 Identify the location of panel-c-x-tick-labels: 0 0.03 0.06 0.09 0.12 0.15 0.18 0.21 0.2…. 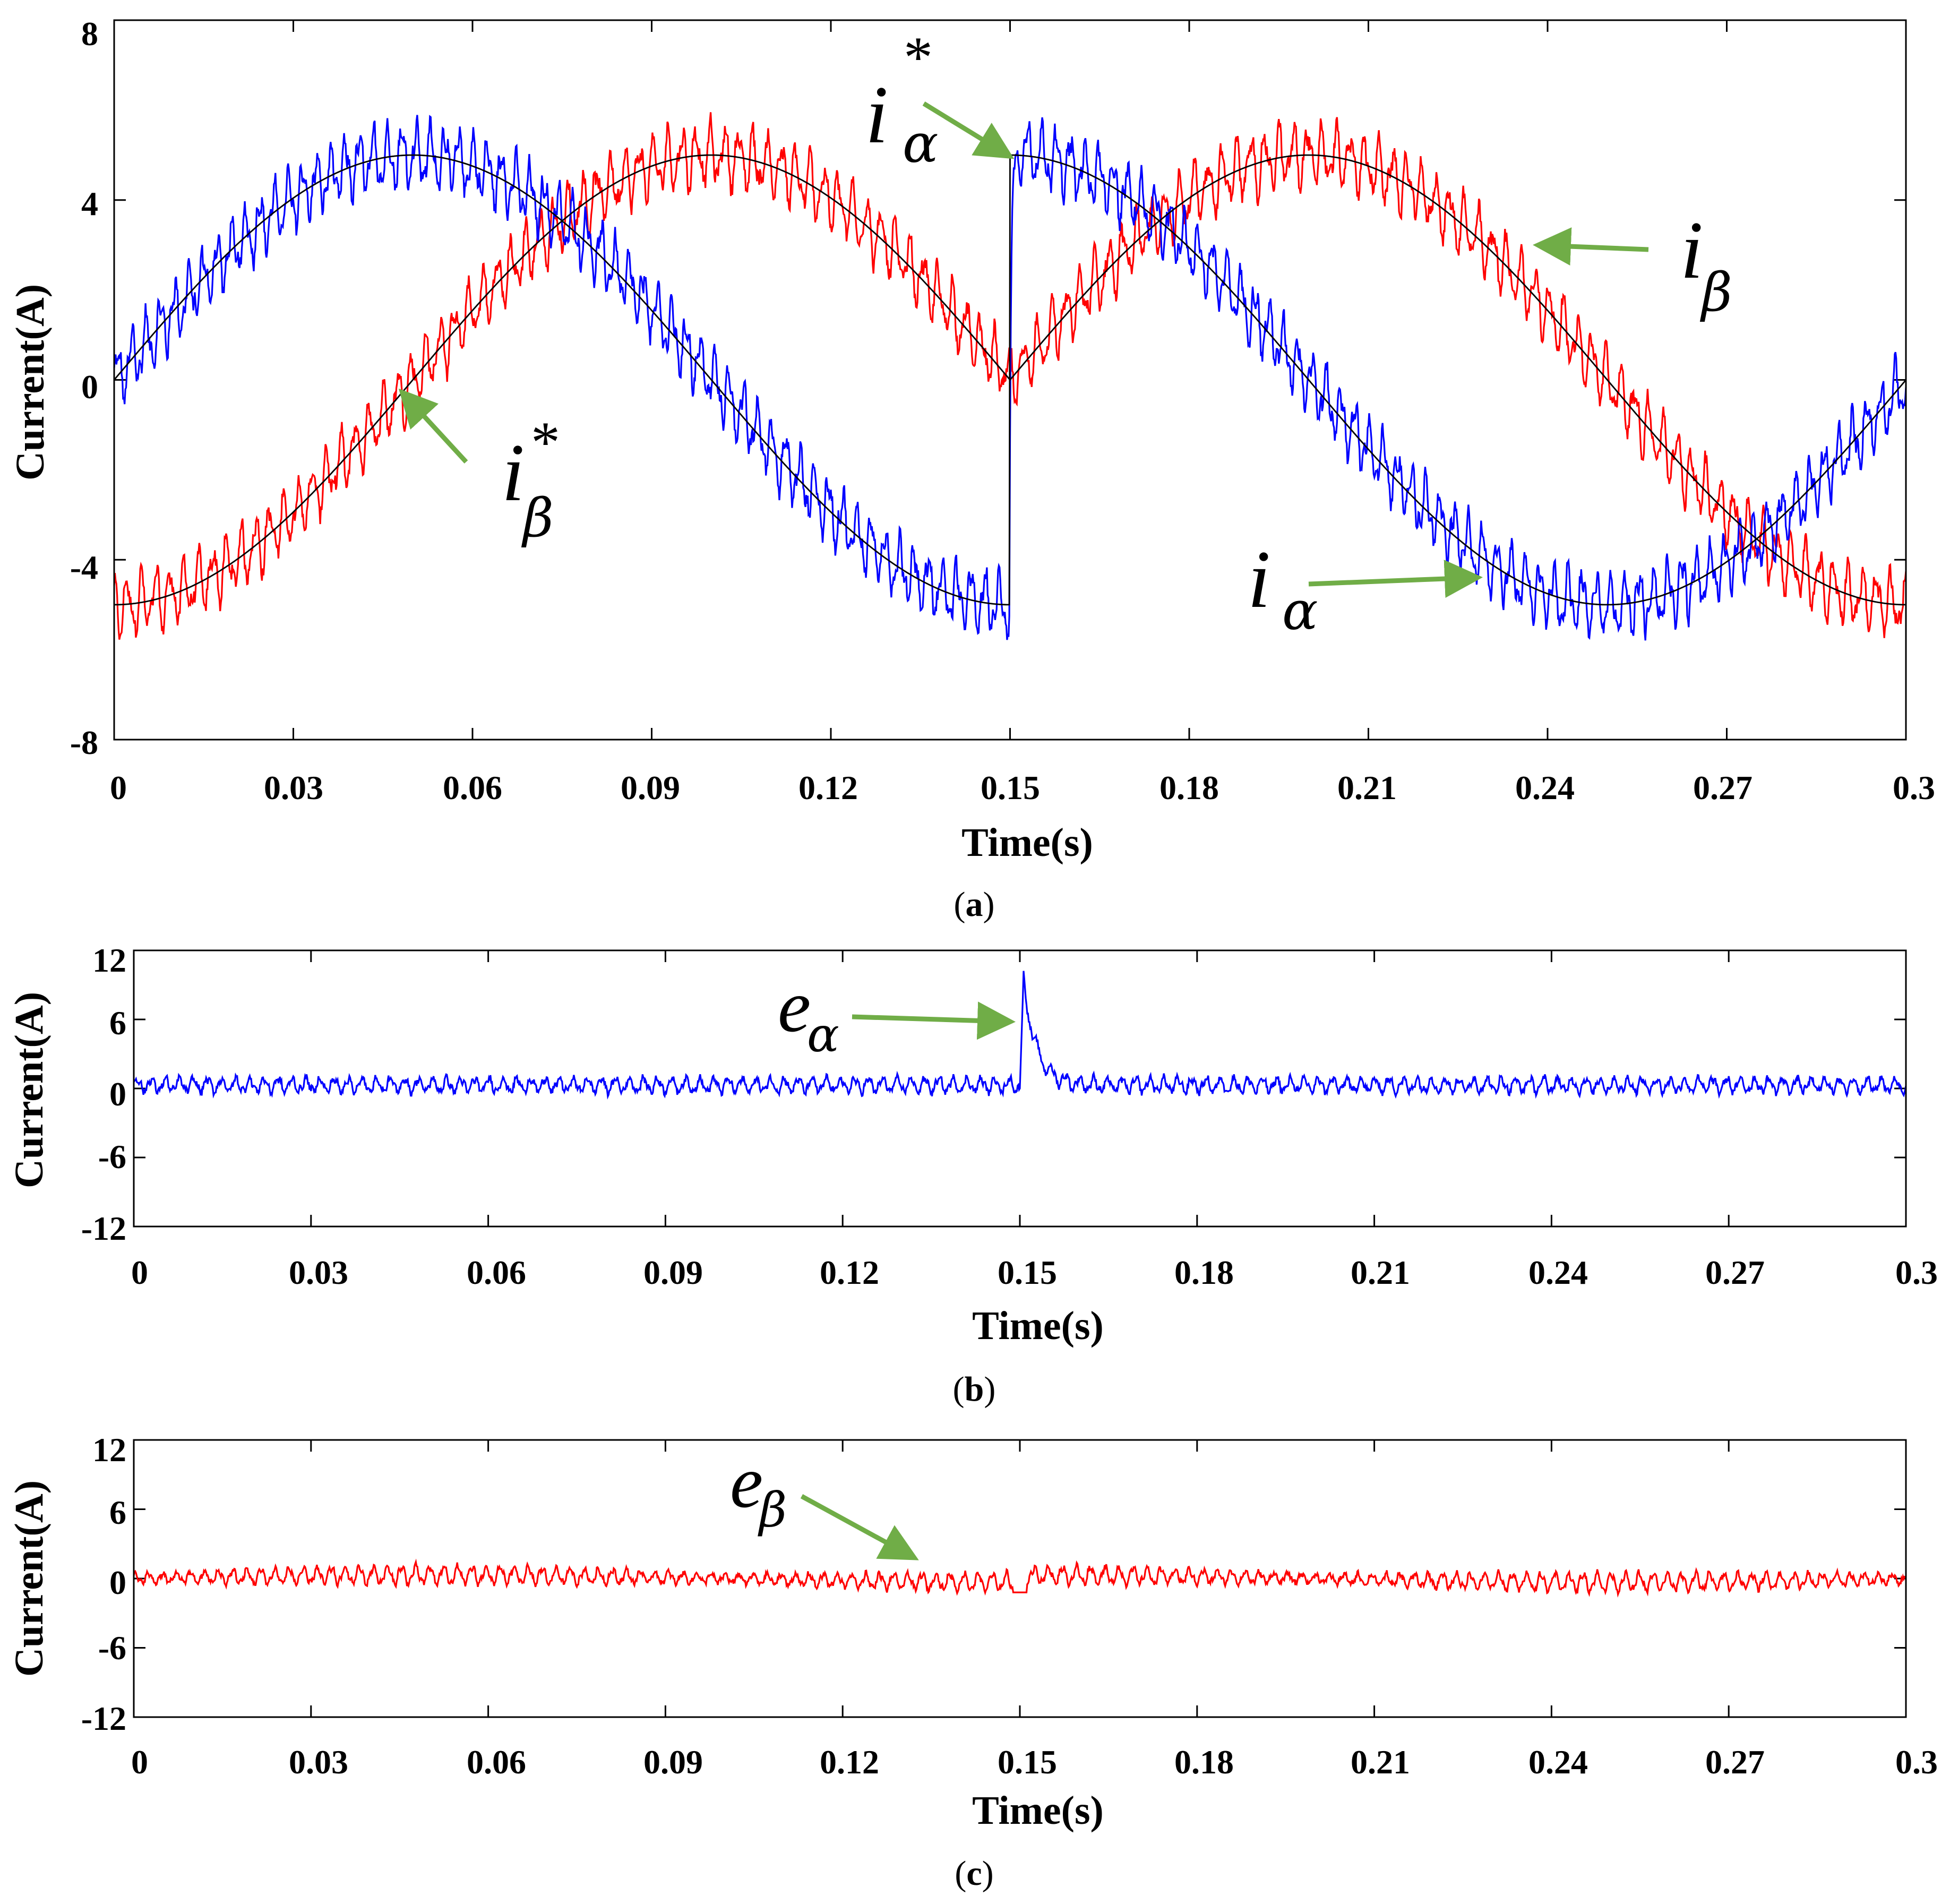
(1034, 1762).